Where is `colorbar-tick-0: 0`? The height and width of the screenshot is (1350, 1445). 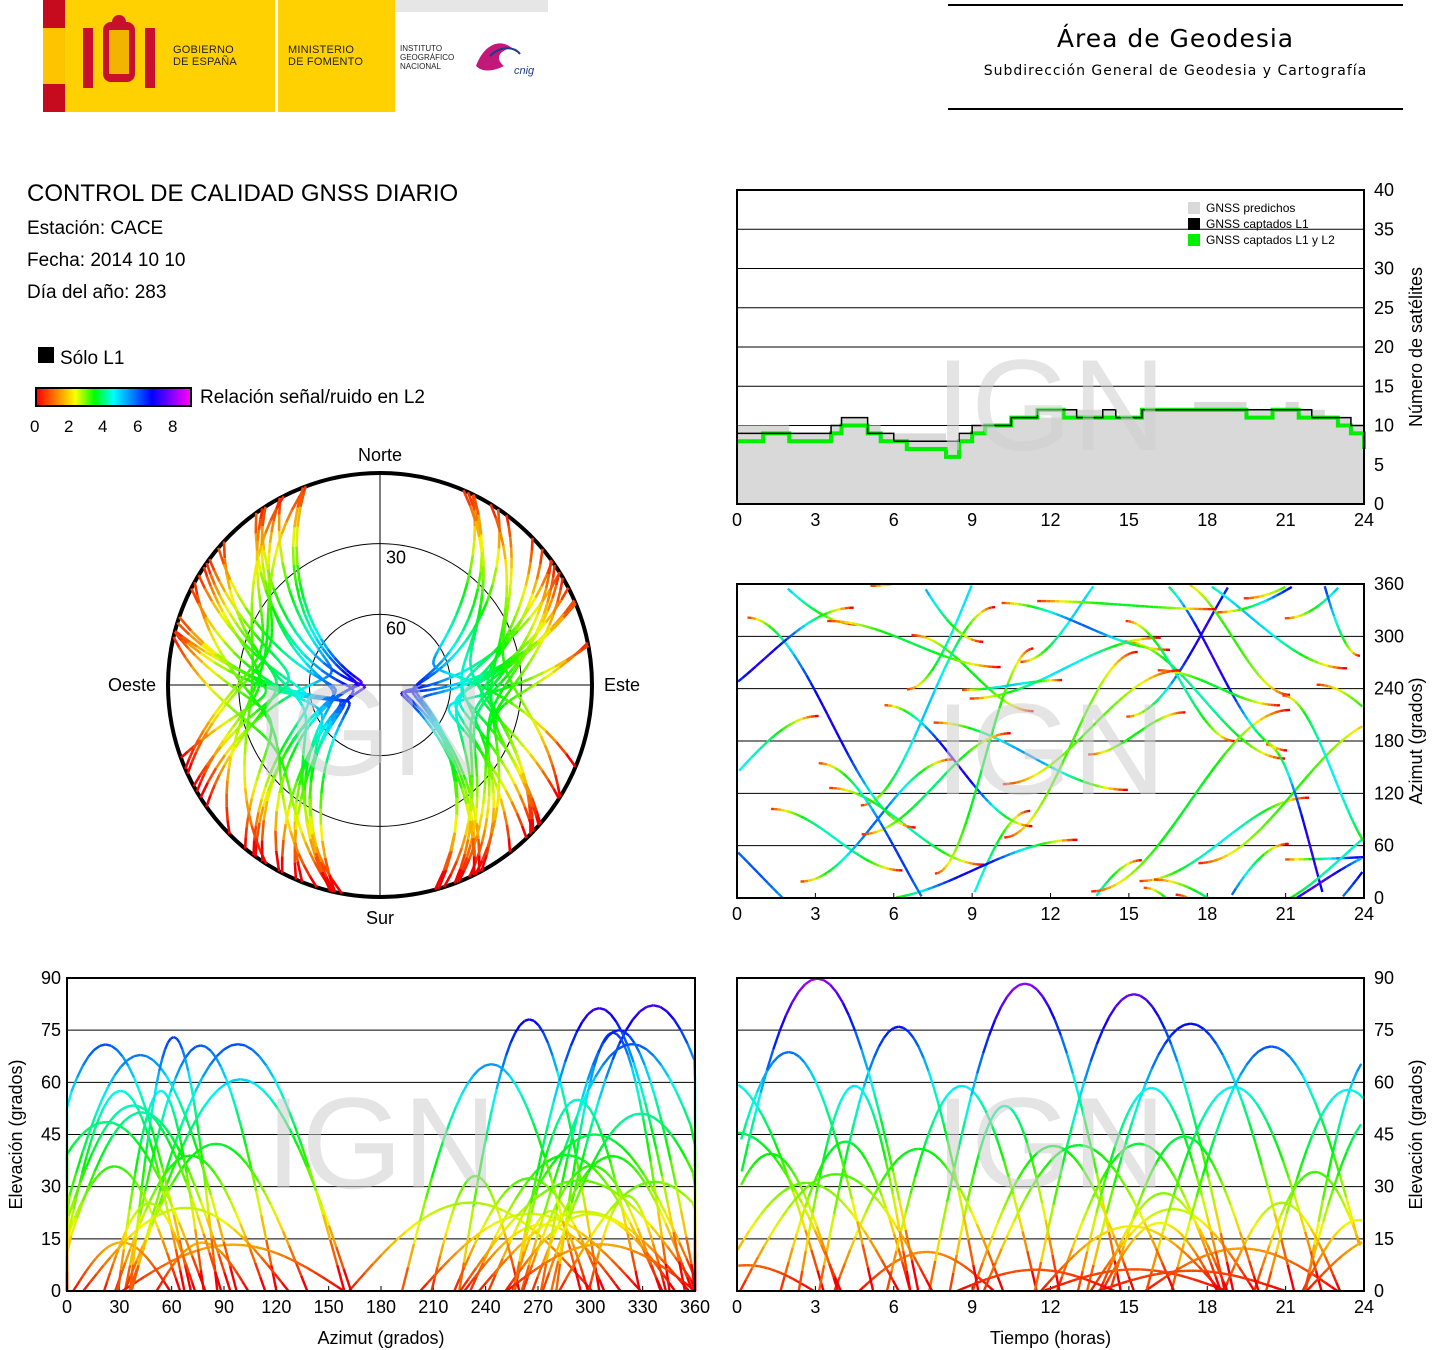 colorbar-tick-0: 0 is located at coordinates (35, 426).